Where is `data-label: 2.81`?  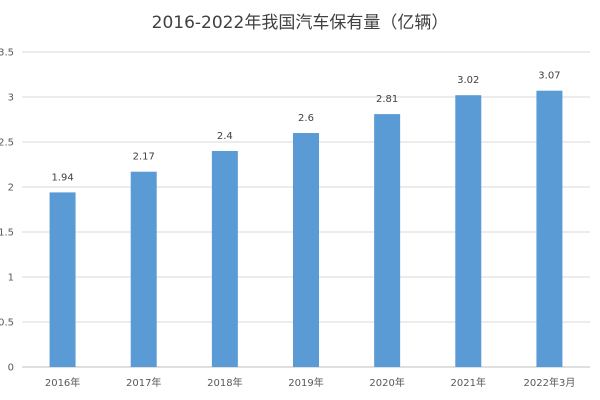 data-label: 2.81 is located at coordinates (387, 99).